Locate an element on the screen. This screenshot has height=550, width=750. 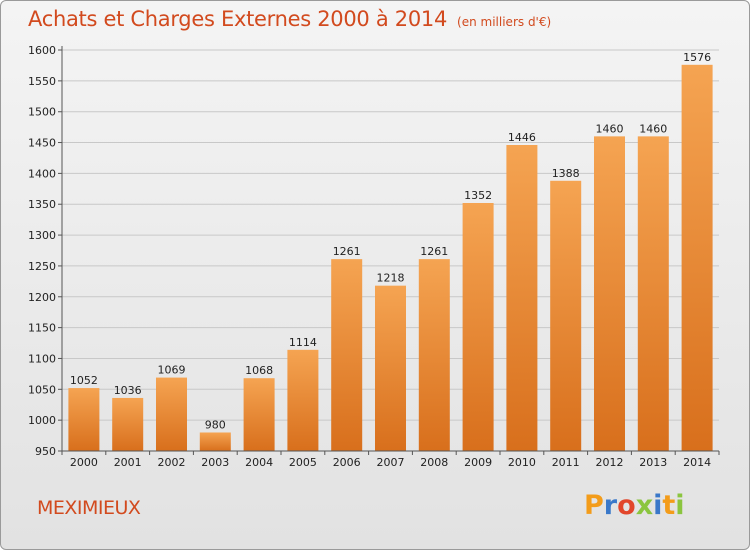
chart-title-text: Achats et Charges Externes 2000 à 2014 is located at coordinates (238, 19).